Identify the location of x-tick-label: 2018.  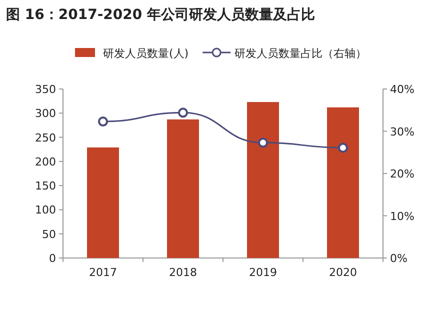
(183, 272).